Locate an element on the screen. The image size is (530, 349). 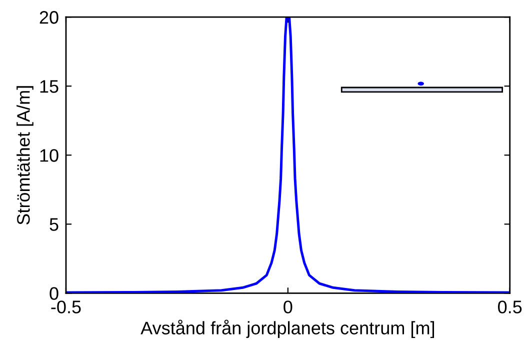
x-tick-label: 0.5 is located at coordinates (510, 307).